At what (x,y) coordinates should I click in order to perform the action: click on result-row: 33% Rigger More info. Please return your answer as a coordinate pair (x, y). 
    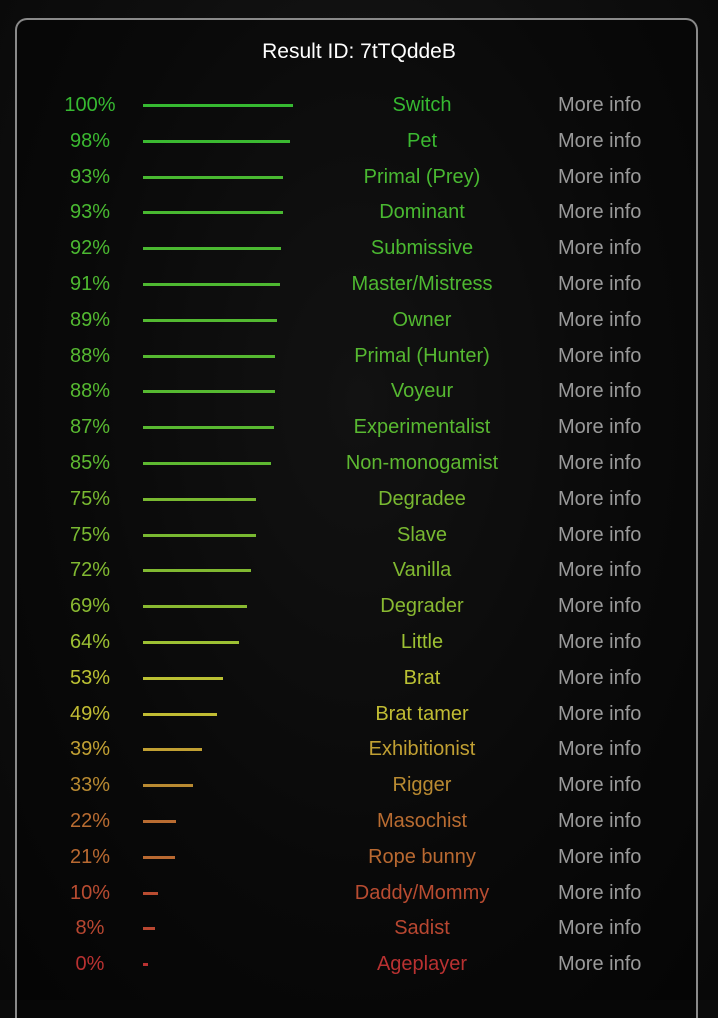
    Looking at the image, I should click on (359, 785).